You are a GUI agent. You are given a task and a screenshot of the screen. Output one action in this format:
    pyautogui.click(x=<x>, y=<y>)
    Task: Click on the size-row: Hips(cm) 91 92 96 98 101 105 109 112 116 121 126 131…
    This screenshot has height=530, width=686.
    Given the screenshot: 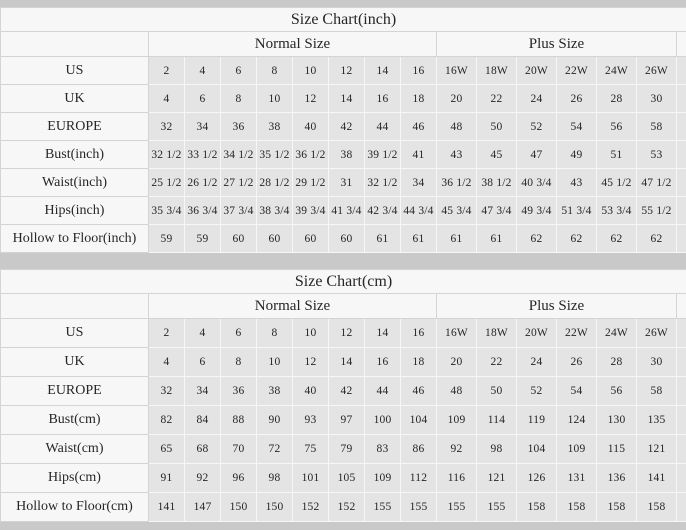 What is the action you would take?
    pyautogui.click(x=343, y=478)
    